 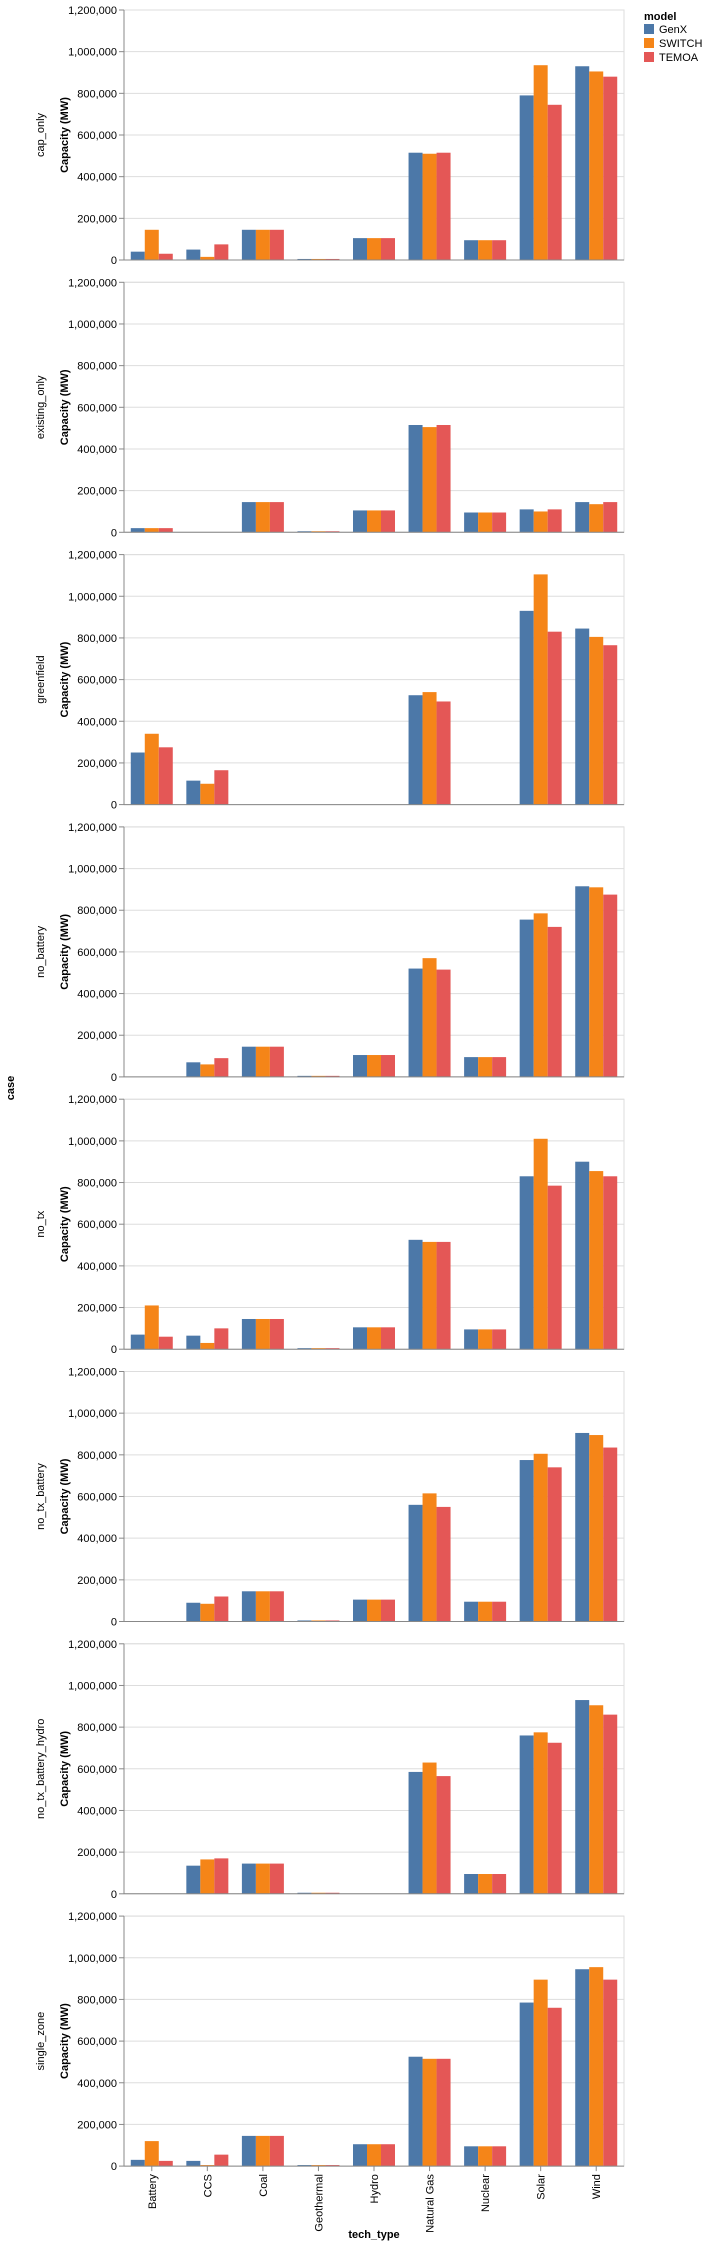 I want to click on x-axis-title: tech_type, so click(x=373, y=2235).